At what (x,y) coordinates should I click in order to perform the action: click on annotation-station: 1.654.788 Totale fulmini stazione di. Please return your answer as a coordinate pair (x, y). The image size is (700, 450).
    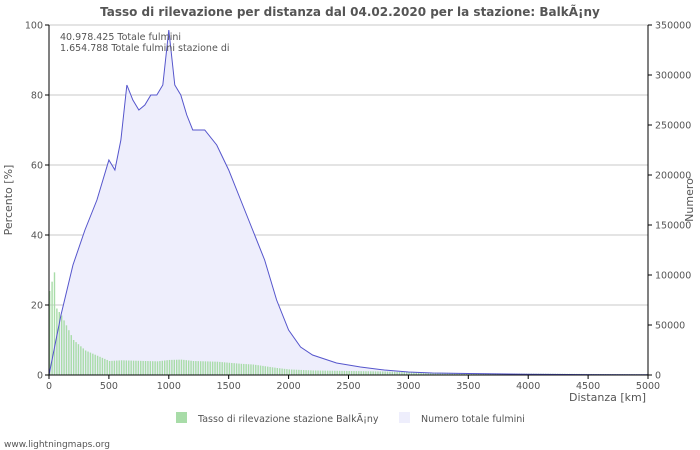
    Looking at the image, I should click on (145, 48).